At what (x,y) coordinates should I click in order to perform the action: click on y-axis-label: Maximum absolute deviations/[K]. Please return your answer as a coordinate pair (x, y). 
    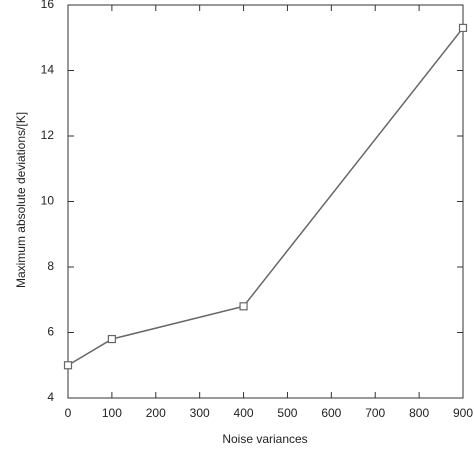
    Looking at the image, I should click on (21, 200).